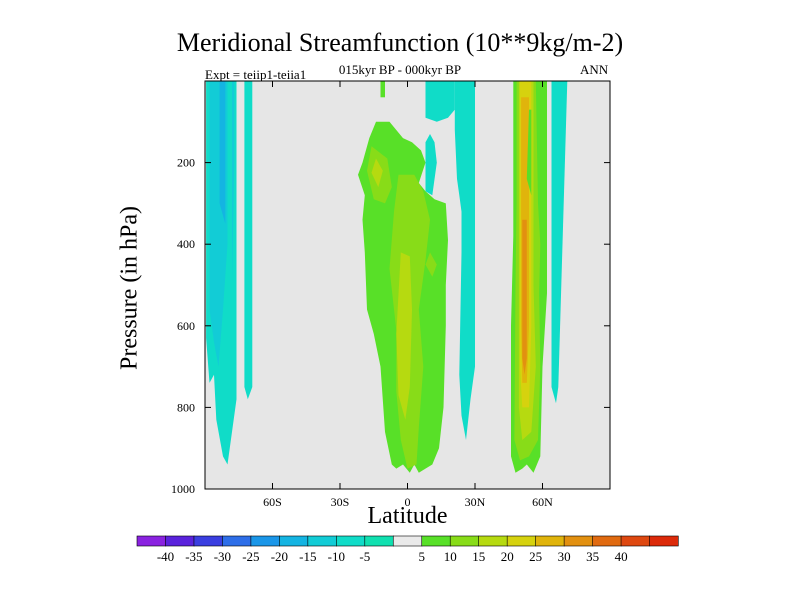 This screenshot has width=800, height=600. What do you see at coordinates (400, 42) in the screenshot?
I see `chart-title: Meridional Streamfunction (10**9kg/m-2)` at bounding box center [400, 42].